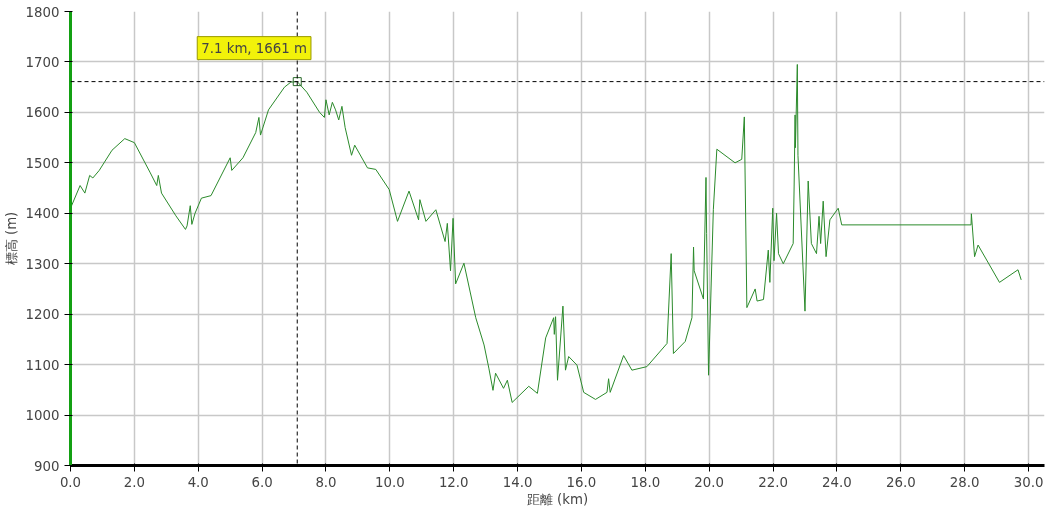 The width and height of the screenshot is (1050, 509). Describe the element at coordinates (964, 482) in the screenshot. I see `x-tick-label: 28.0` at that location.